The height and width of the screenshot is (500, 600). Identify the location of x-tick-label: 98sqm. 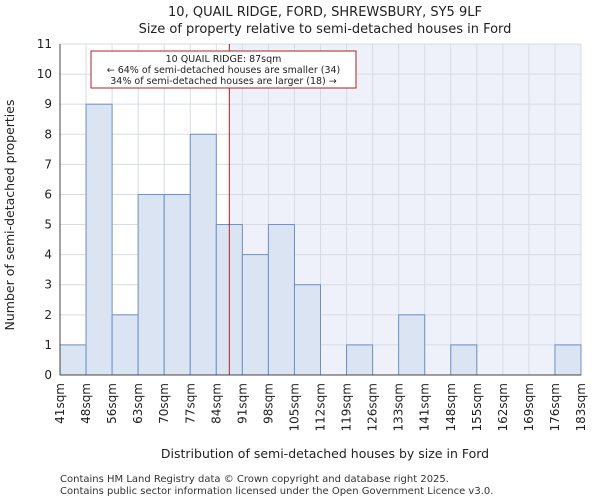
(268, 403).